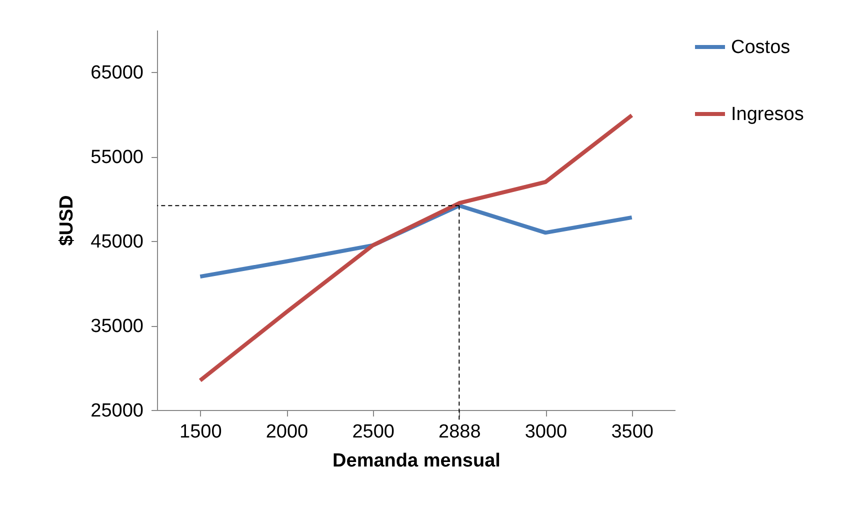 The width and height of the screenshot is (859, 511). Describe the element at coordinates (67, 220) in the screenshot. I see `y-axis-title: $USD` at that location.